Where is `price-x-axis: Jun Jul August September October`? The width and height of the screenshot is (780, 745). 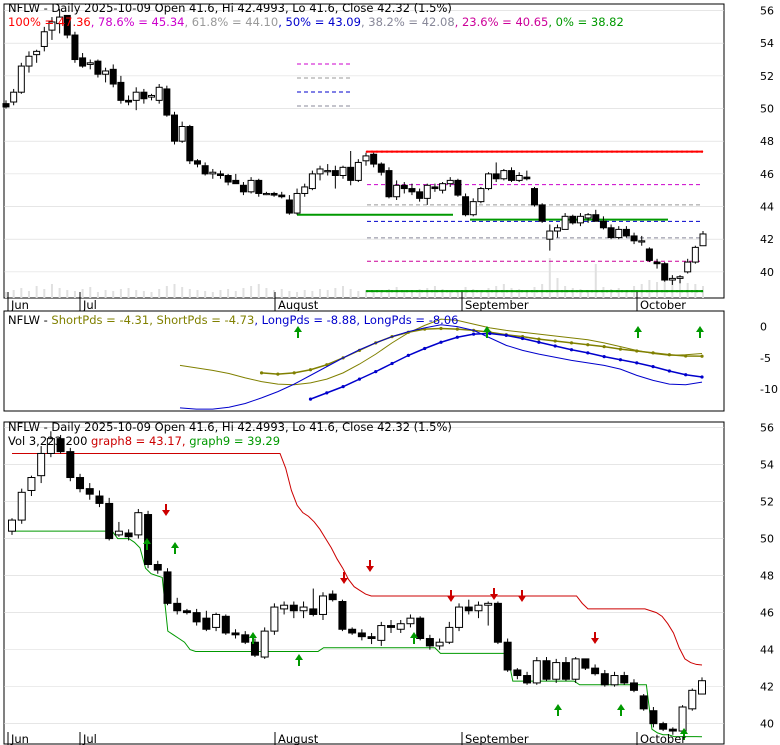
price-x-axis: Jun Jul August September October is located at coordinates (346, 302).